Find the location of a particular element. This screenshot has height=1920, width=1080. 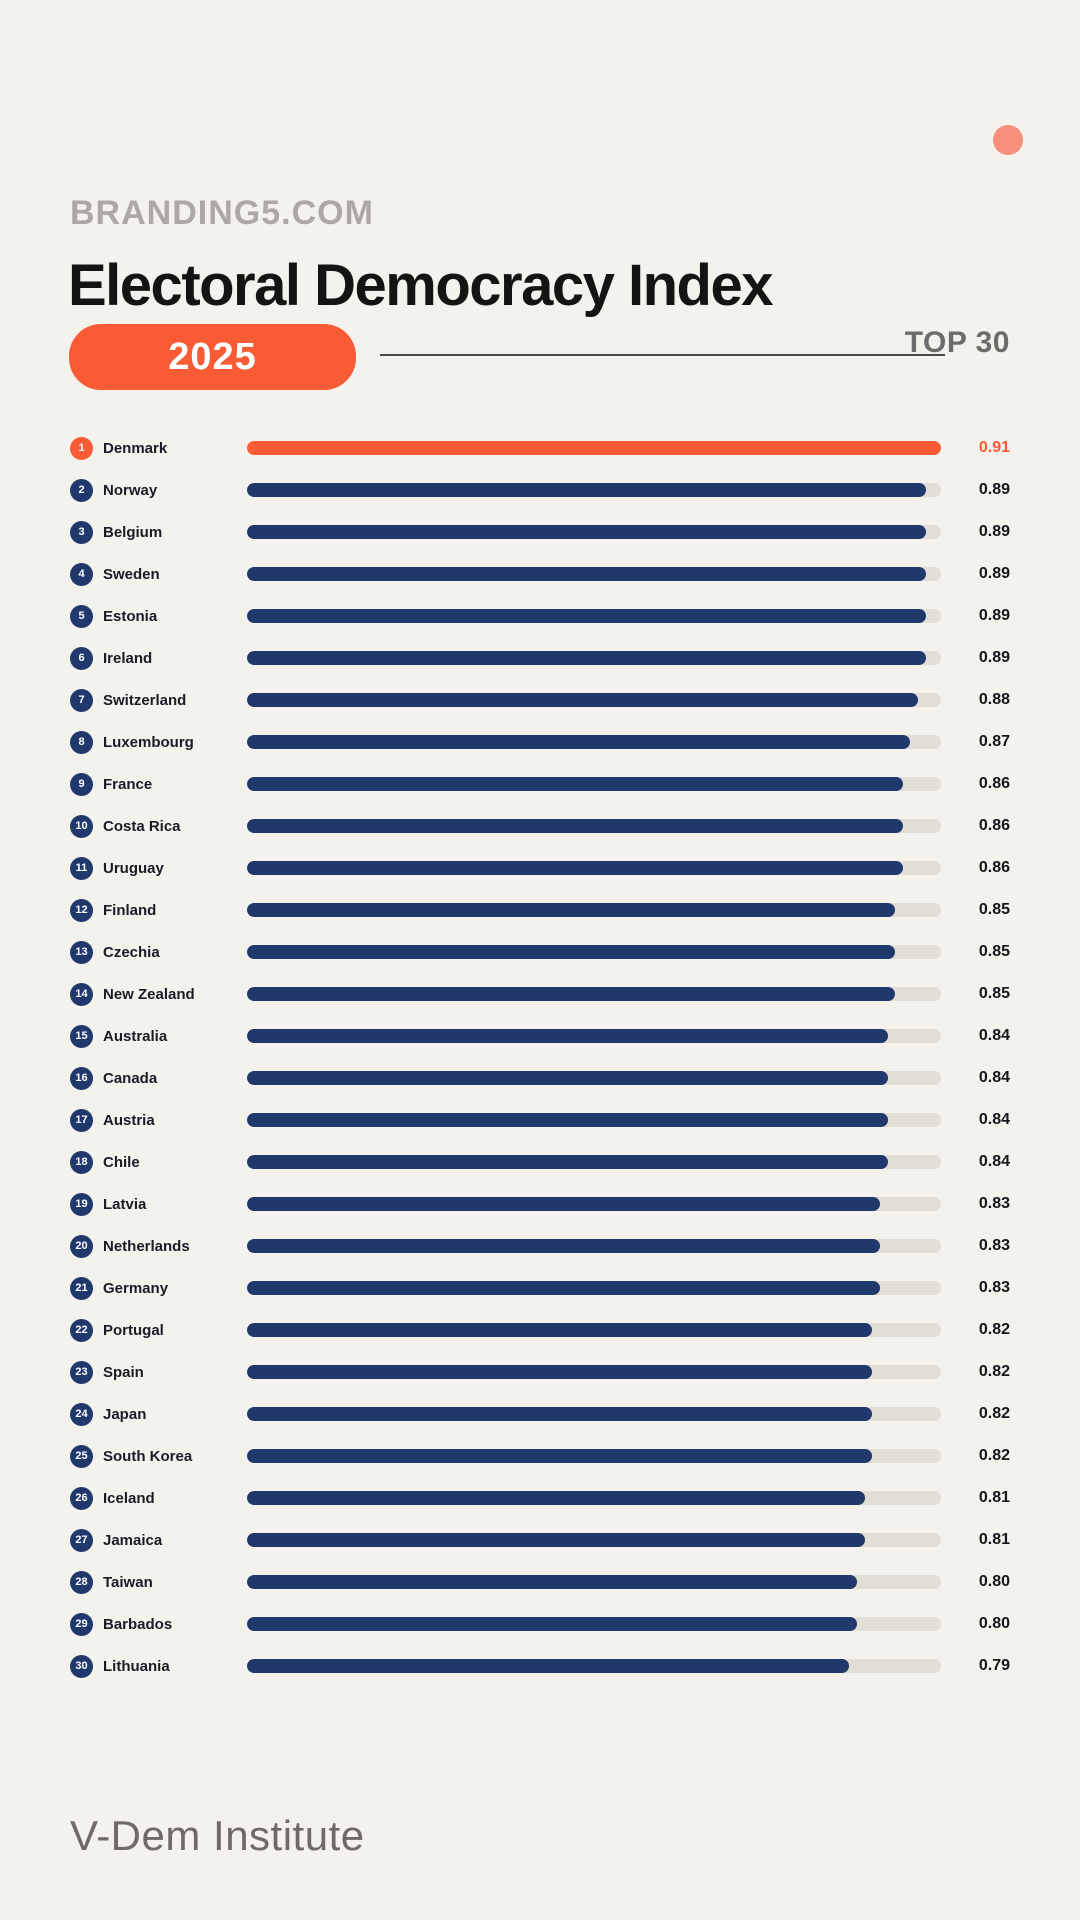

rank-number: 16 is located at coordinates (81, 1077).